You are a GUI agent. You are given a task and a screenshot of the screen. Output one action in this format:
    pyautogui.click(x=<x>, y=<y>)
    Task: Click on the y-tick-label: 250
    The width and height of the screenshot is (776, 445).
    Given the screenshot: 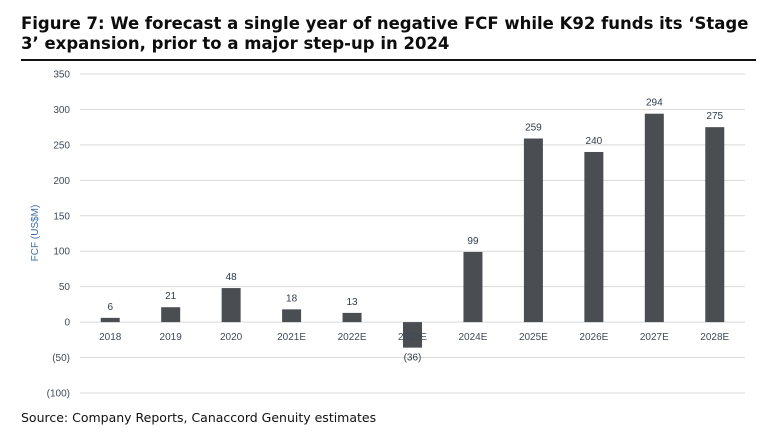 What is the action you would take?
    pyautogui.click(x=61, y=145)
    